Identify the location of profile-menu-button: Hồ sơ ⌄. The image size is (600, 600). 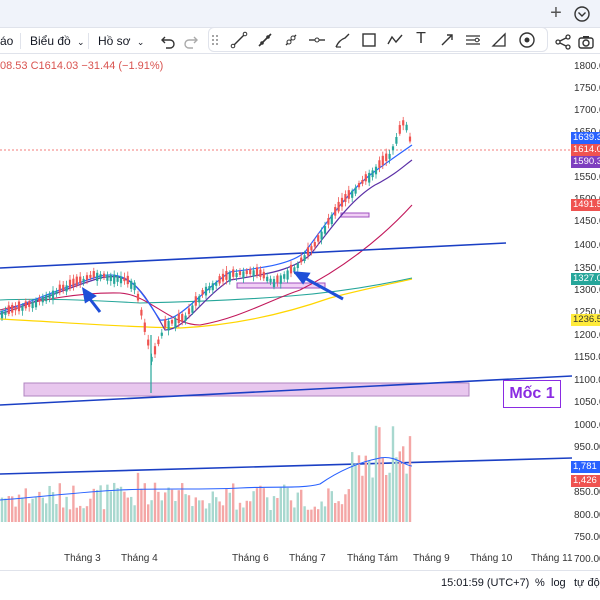
(121, 41).